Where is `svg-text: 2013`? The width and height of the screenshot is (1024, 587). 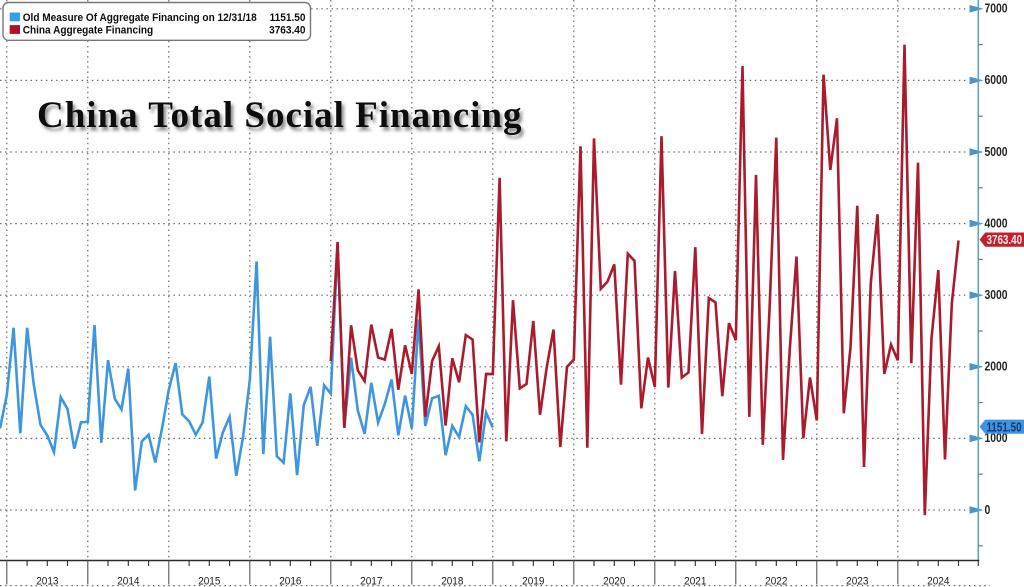
svg-text: 2013 is located at coordinates (47, 581).